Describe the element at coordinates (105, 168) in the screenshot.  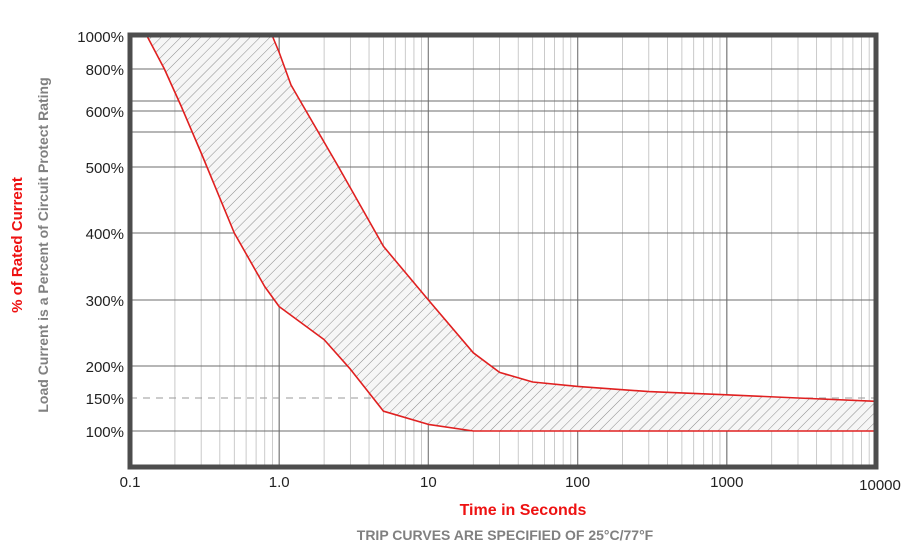
I see `y-tick-label: 500%` at that location.